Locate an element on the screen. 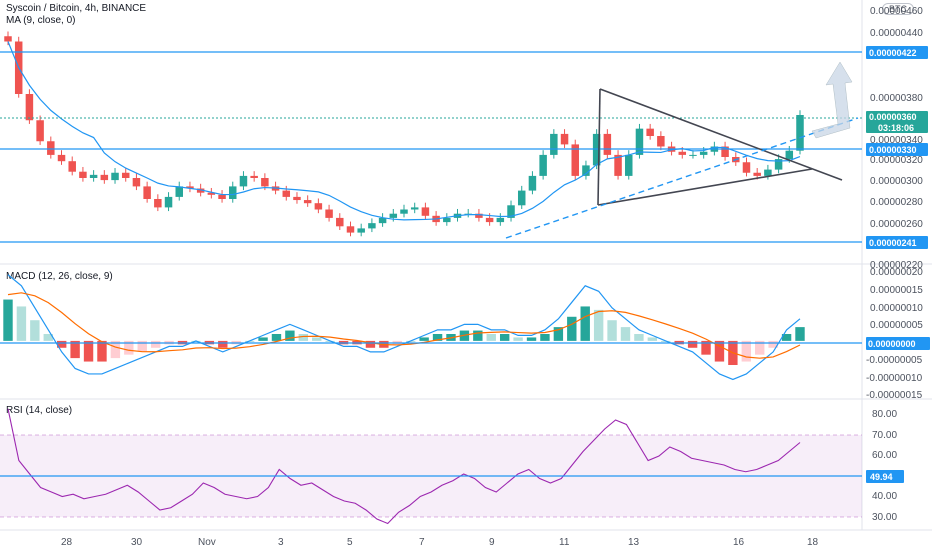  rsi-tick: 80.00 is located at coordinates (884, 414).